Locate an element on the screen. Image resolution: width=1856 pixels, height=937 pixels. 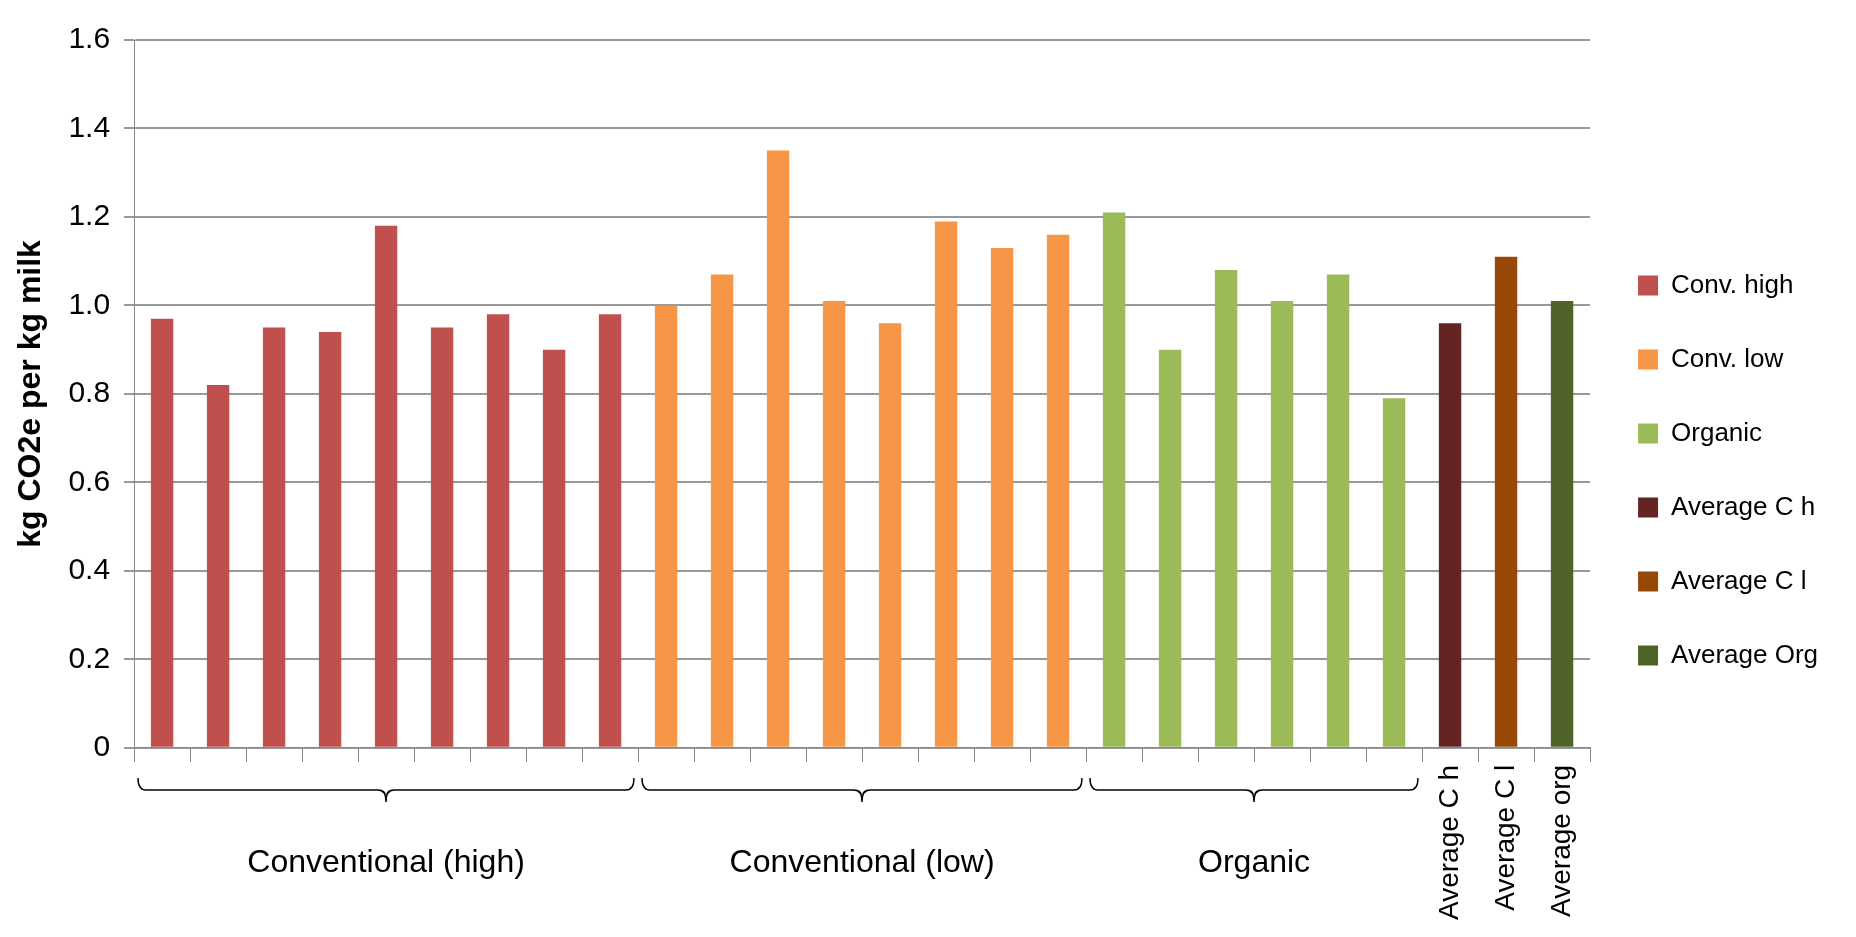
y-tick-label: 0.6 is located at coordinates (89, 480).